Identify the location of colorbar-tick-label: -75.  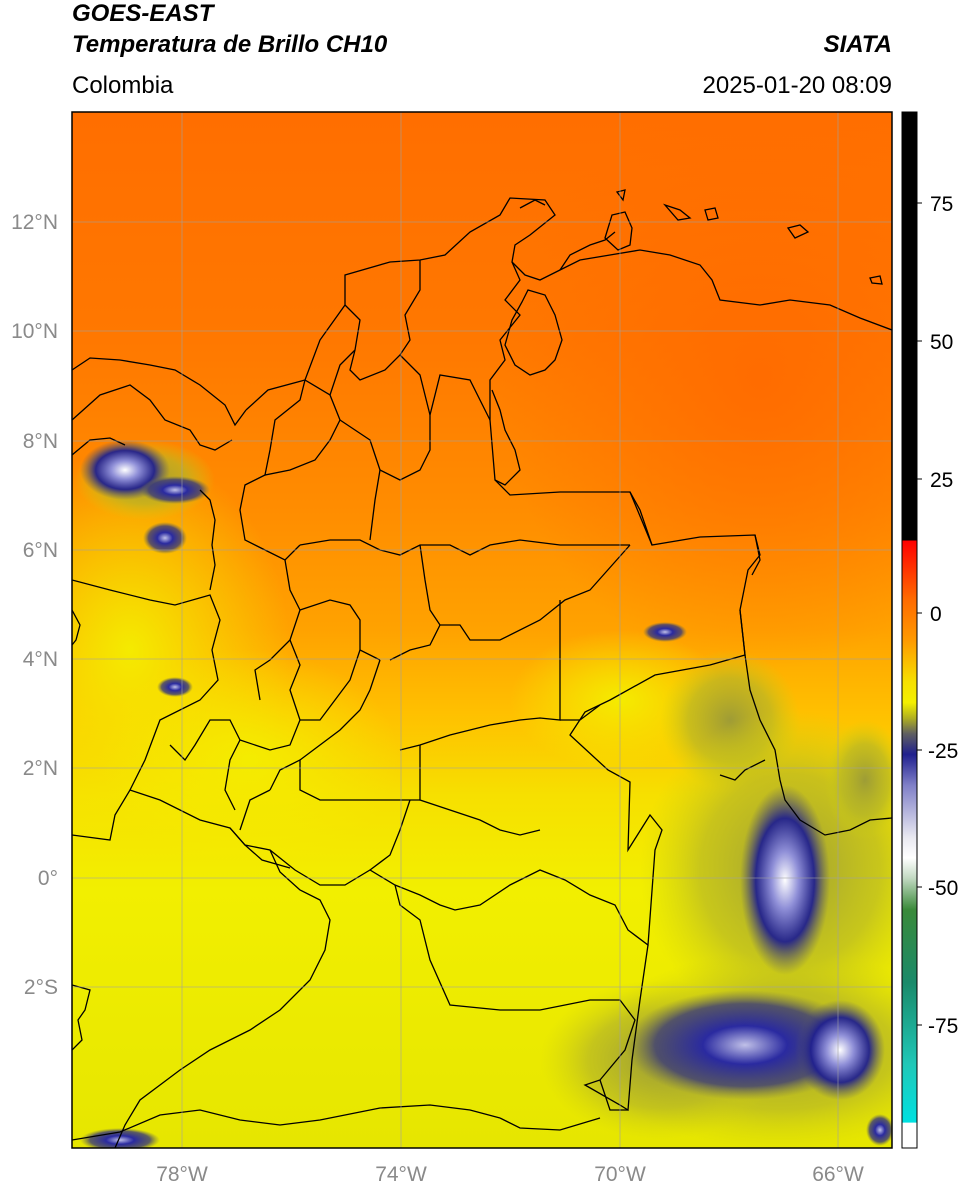
(943, 1026).